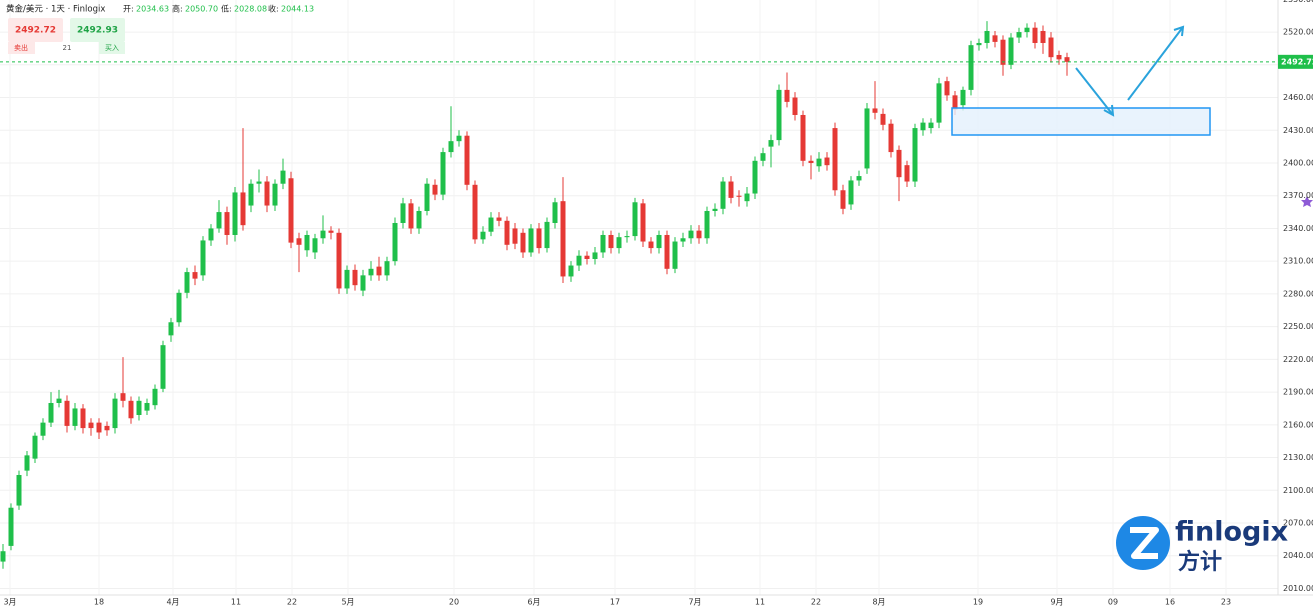 The image size is (1313, 610). What do you see at coordinates (218, 9) in the screenshot?
I see `ohlc-readout: 开: 2034.63 高: 2050.70 低: 2028.08 收: 2044.13` at bounding box center [218, 9].